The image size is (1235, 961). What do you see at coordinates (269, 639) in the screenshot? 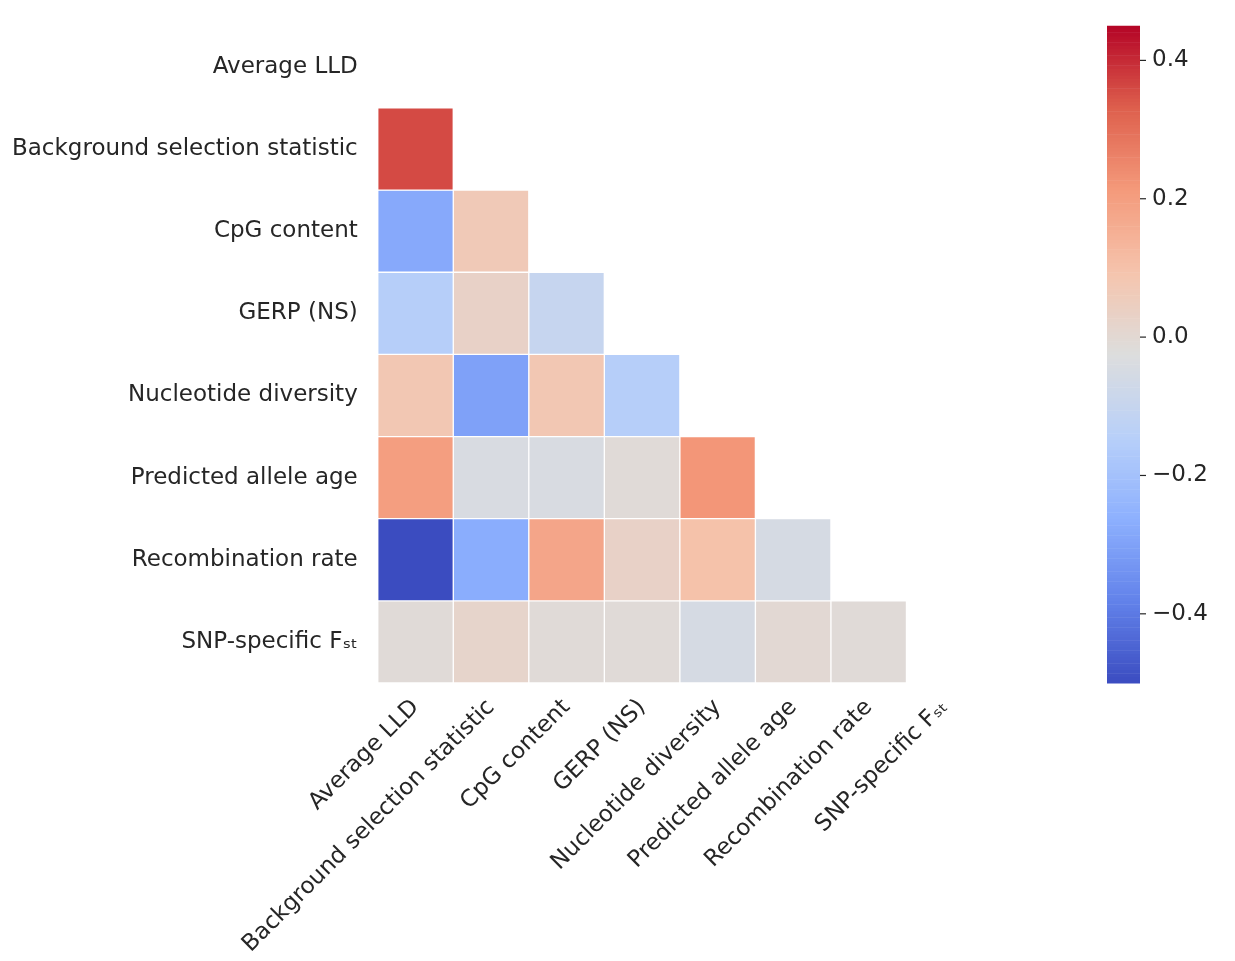
I see `y-tick-label: SNP-specific Fₛₜ` at bounding box center [269, 639].